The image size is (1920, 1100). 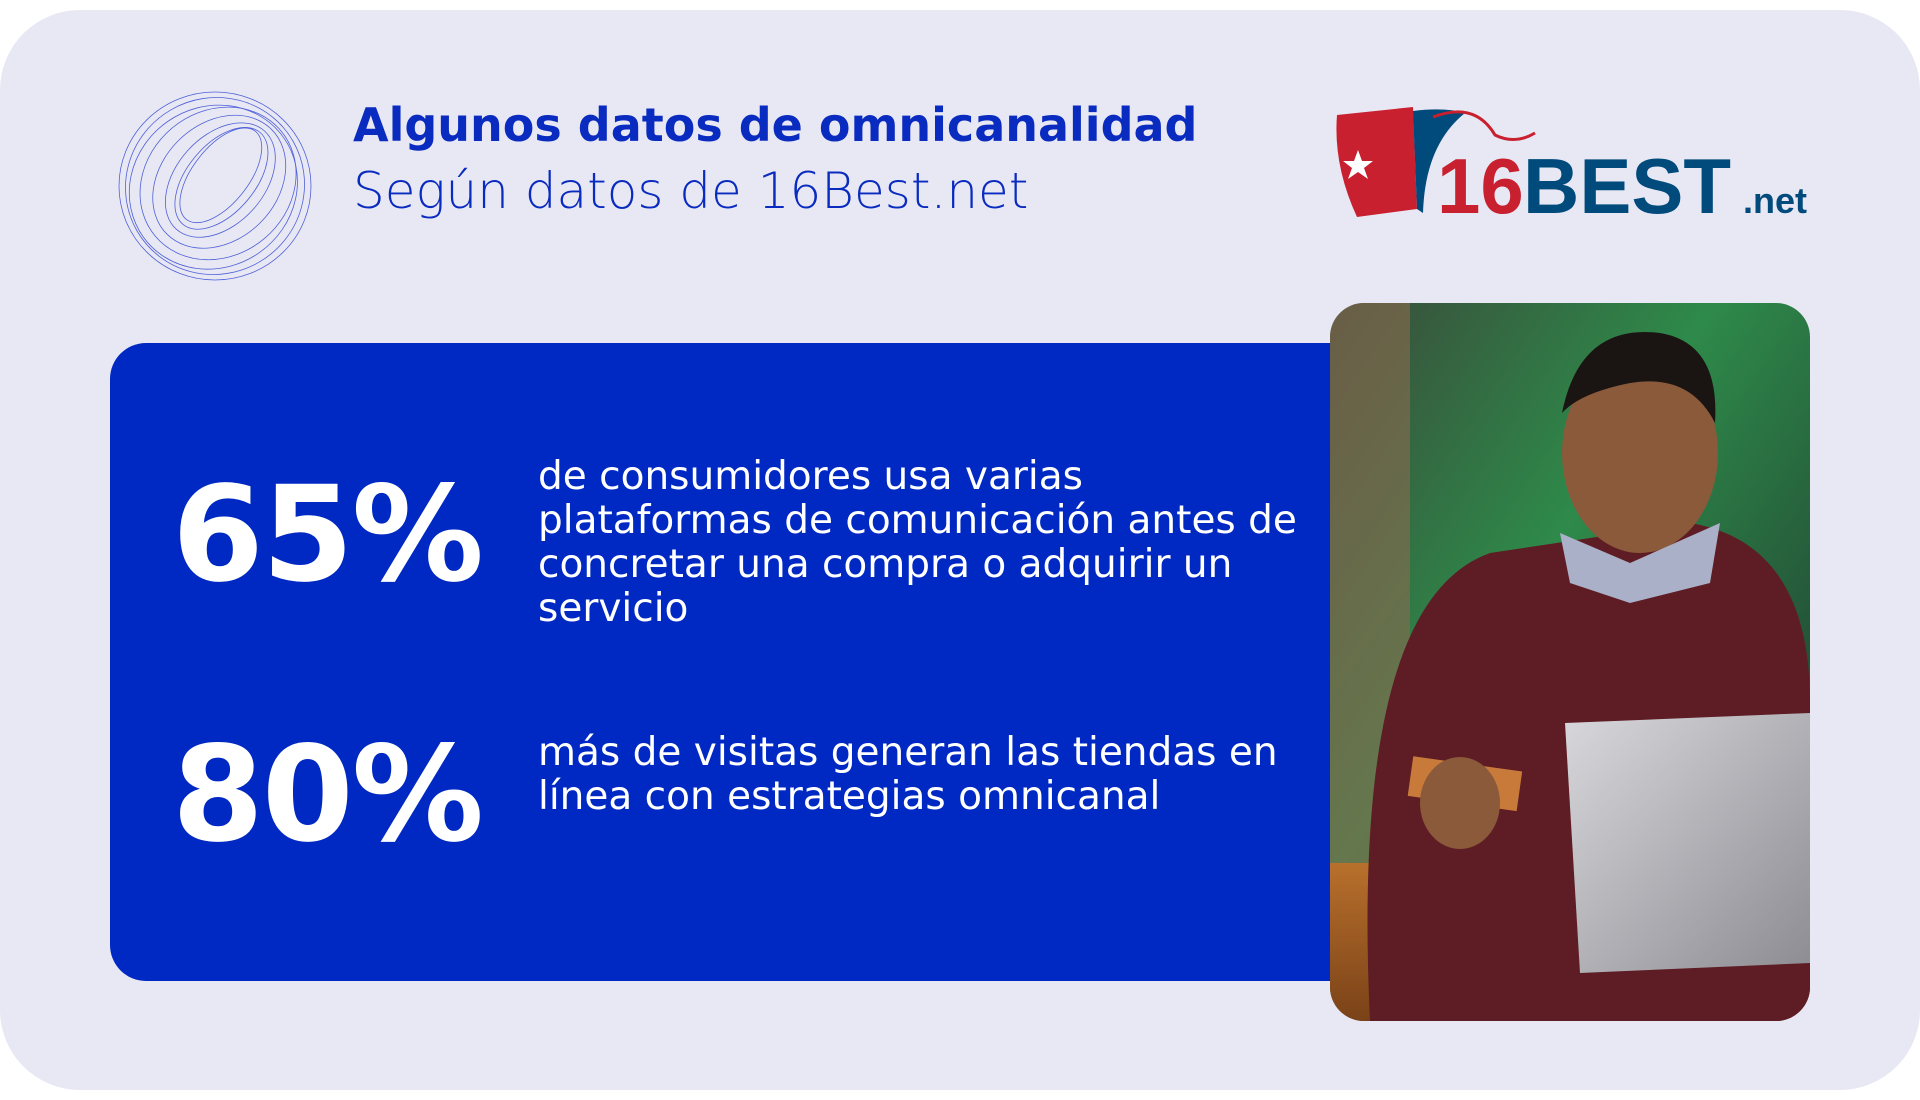 What do you see at coordinates (1775, 200) in the screenshot?
I see `svg-text: .net` at bounding box center [1775, 200].